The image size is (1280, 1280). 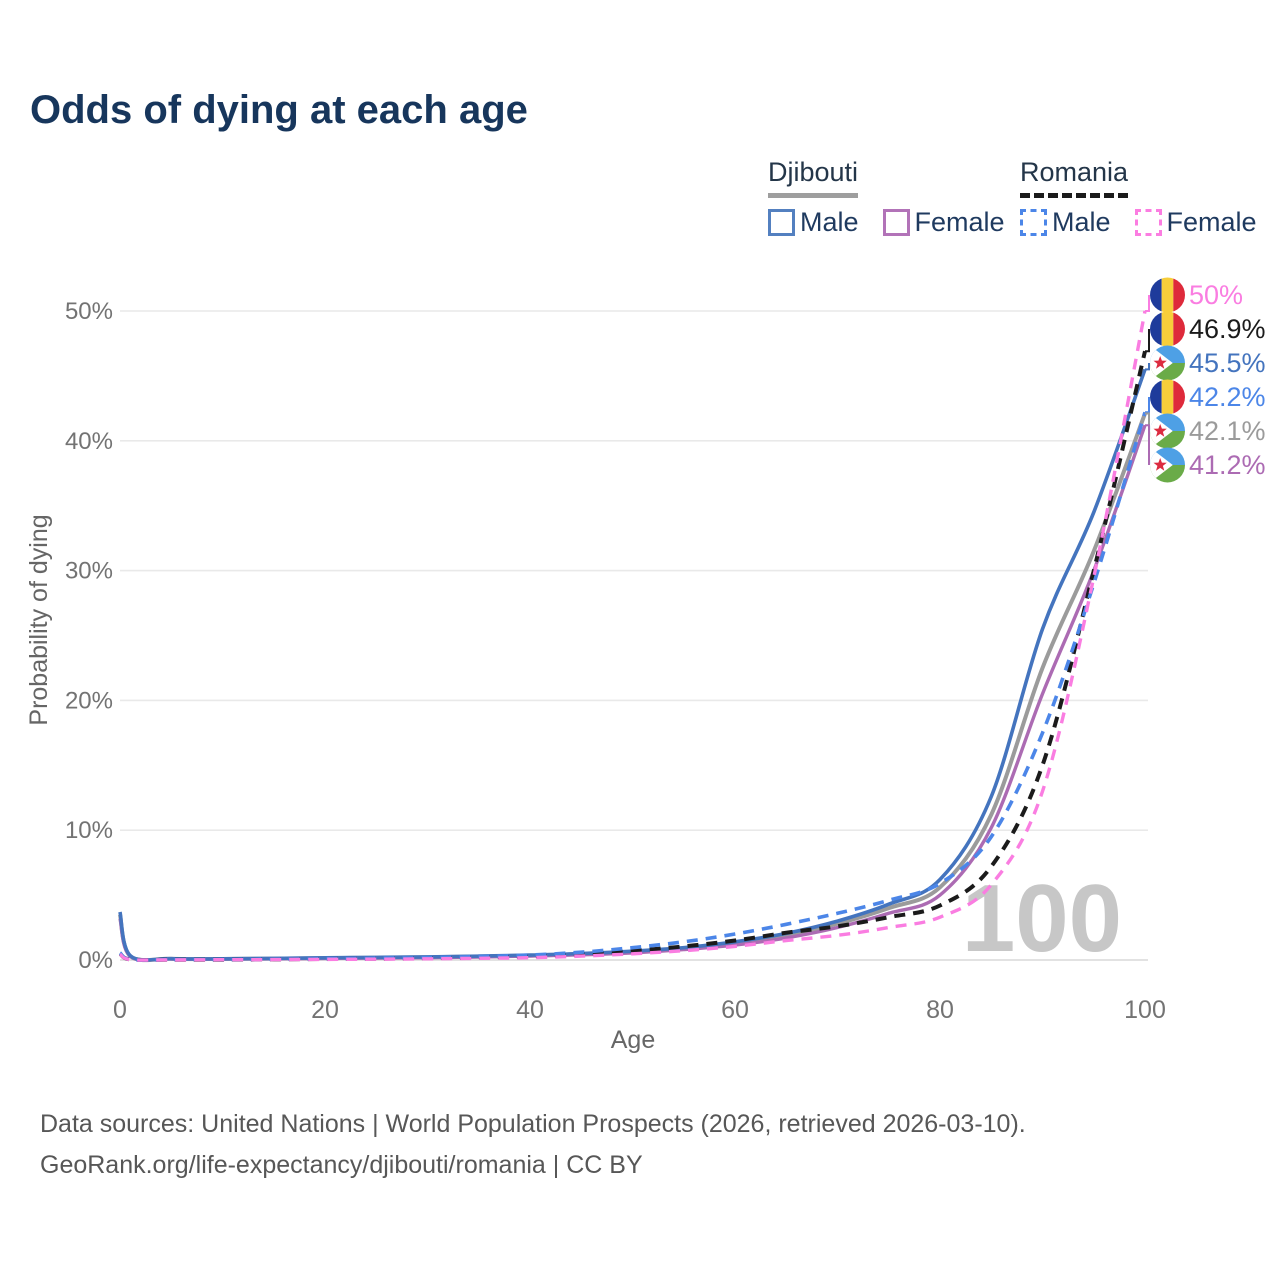 I want to click on x-tick-label: 20, so click(x=325, y=1010).